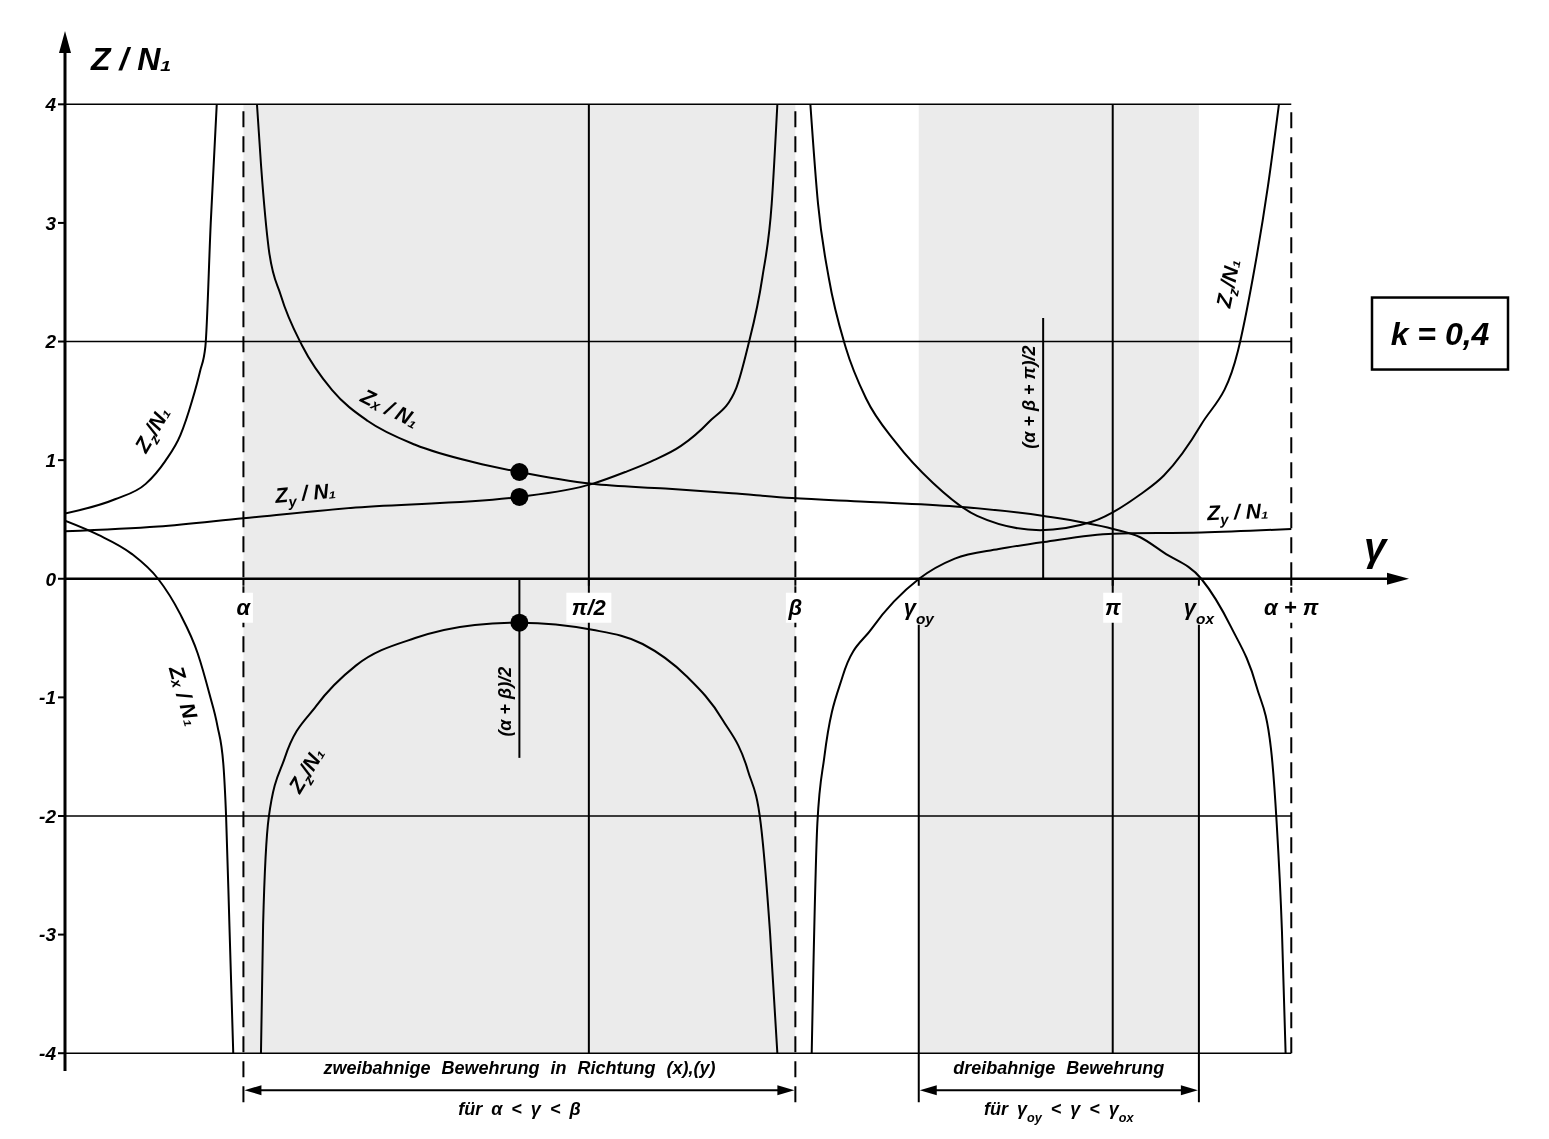  I want to click on x-tick-label: β, so click(795, 607).